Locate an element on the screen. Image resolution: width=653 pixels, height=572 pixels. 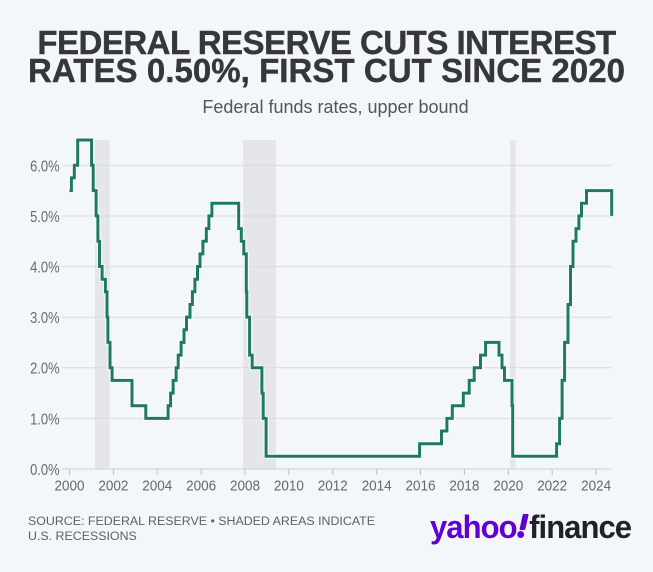
svg-text: 2004 is located at coordinates (157, 486).